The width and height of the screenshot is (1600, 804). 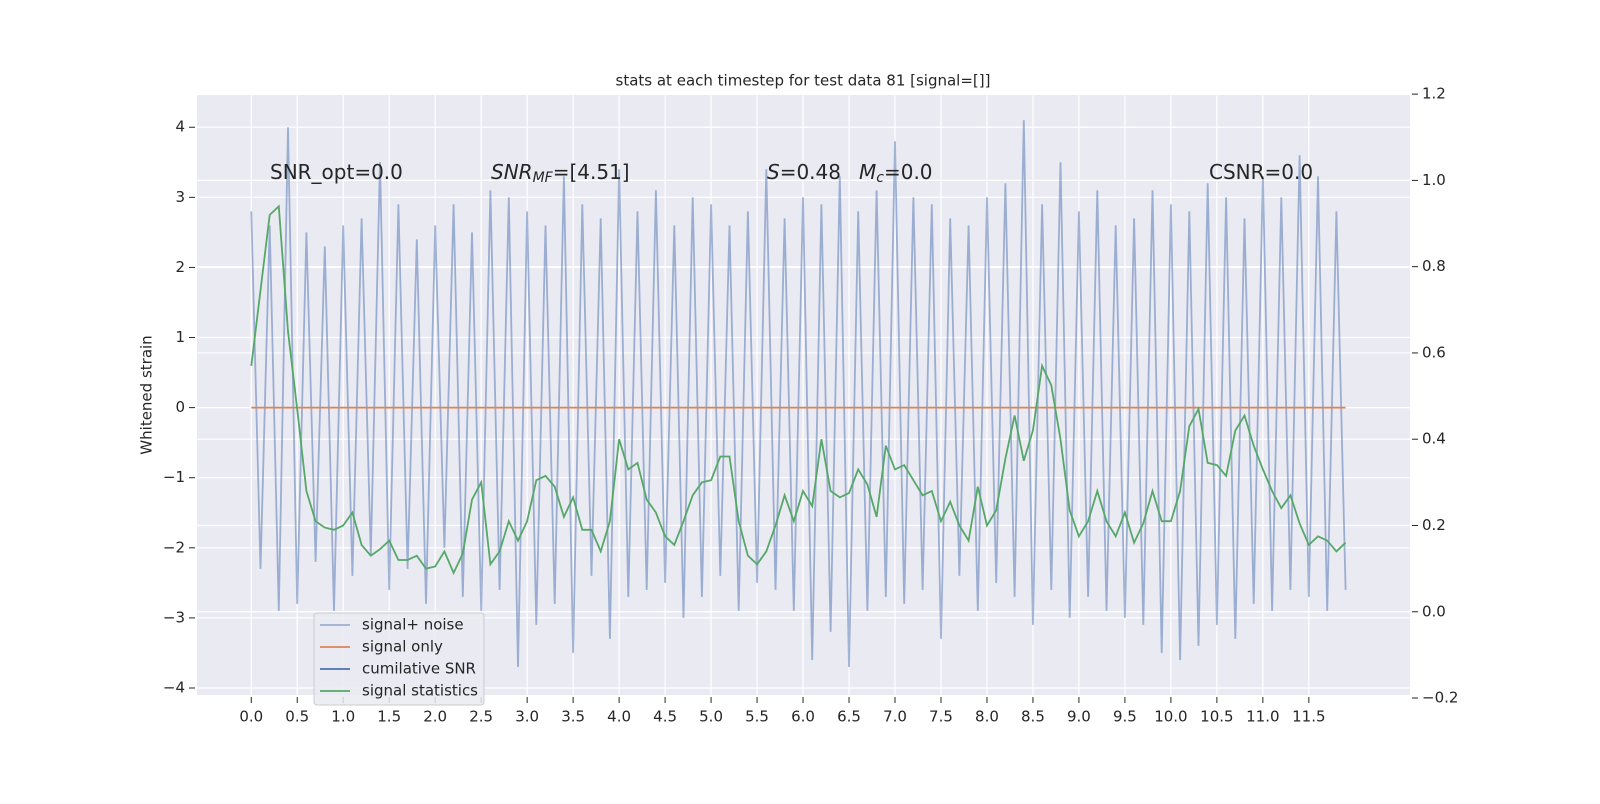 I want to click on x-tick-label: 8.0, so click(x=987, y=717).